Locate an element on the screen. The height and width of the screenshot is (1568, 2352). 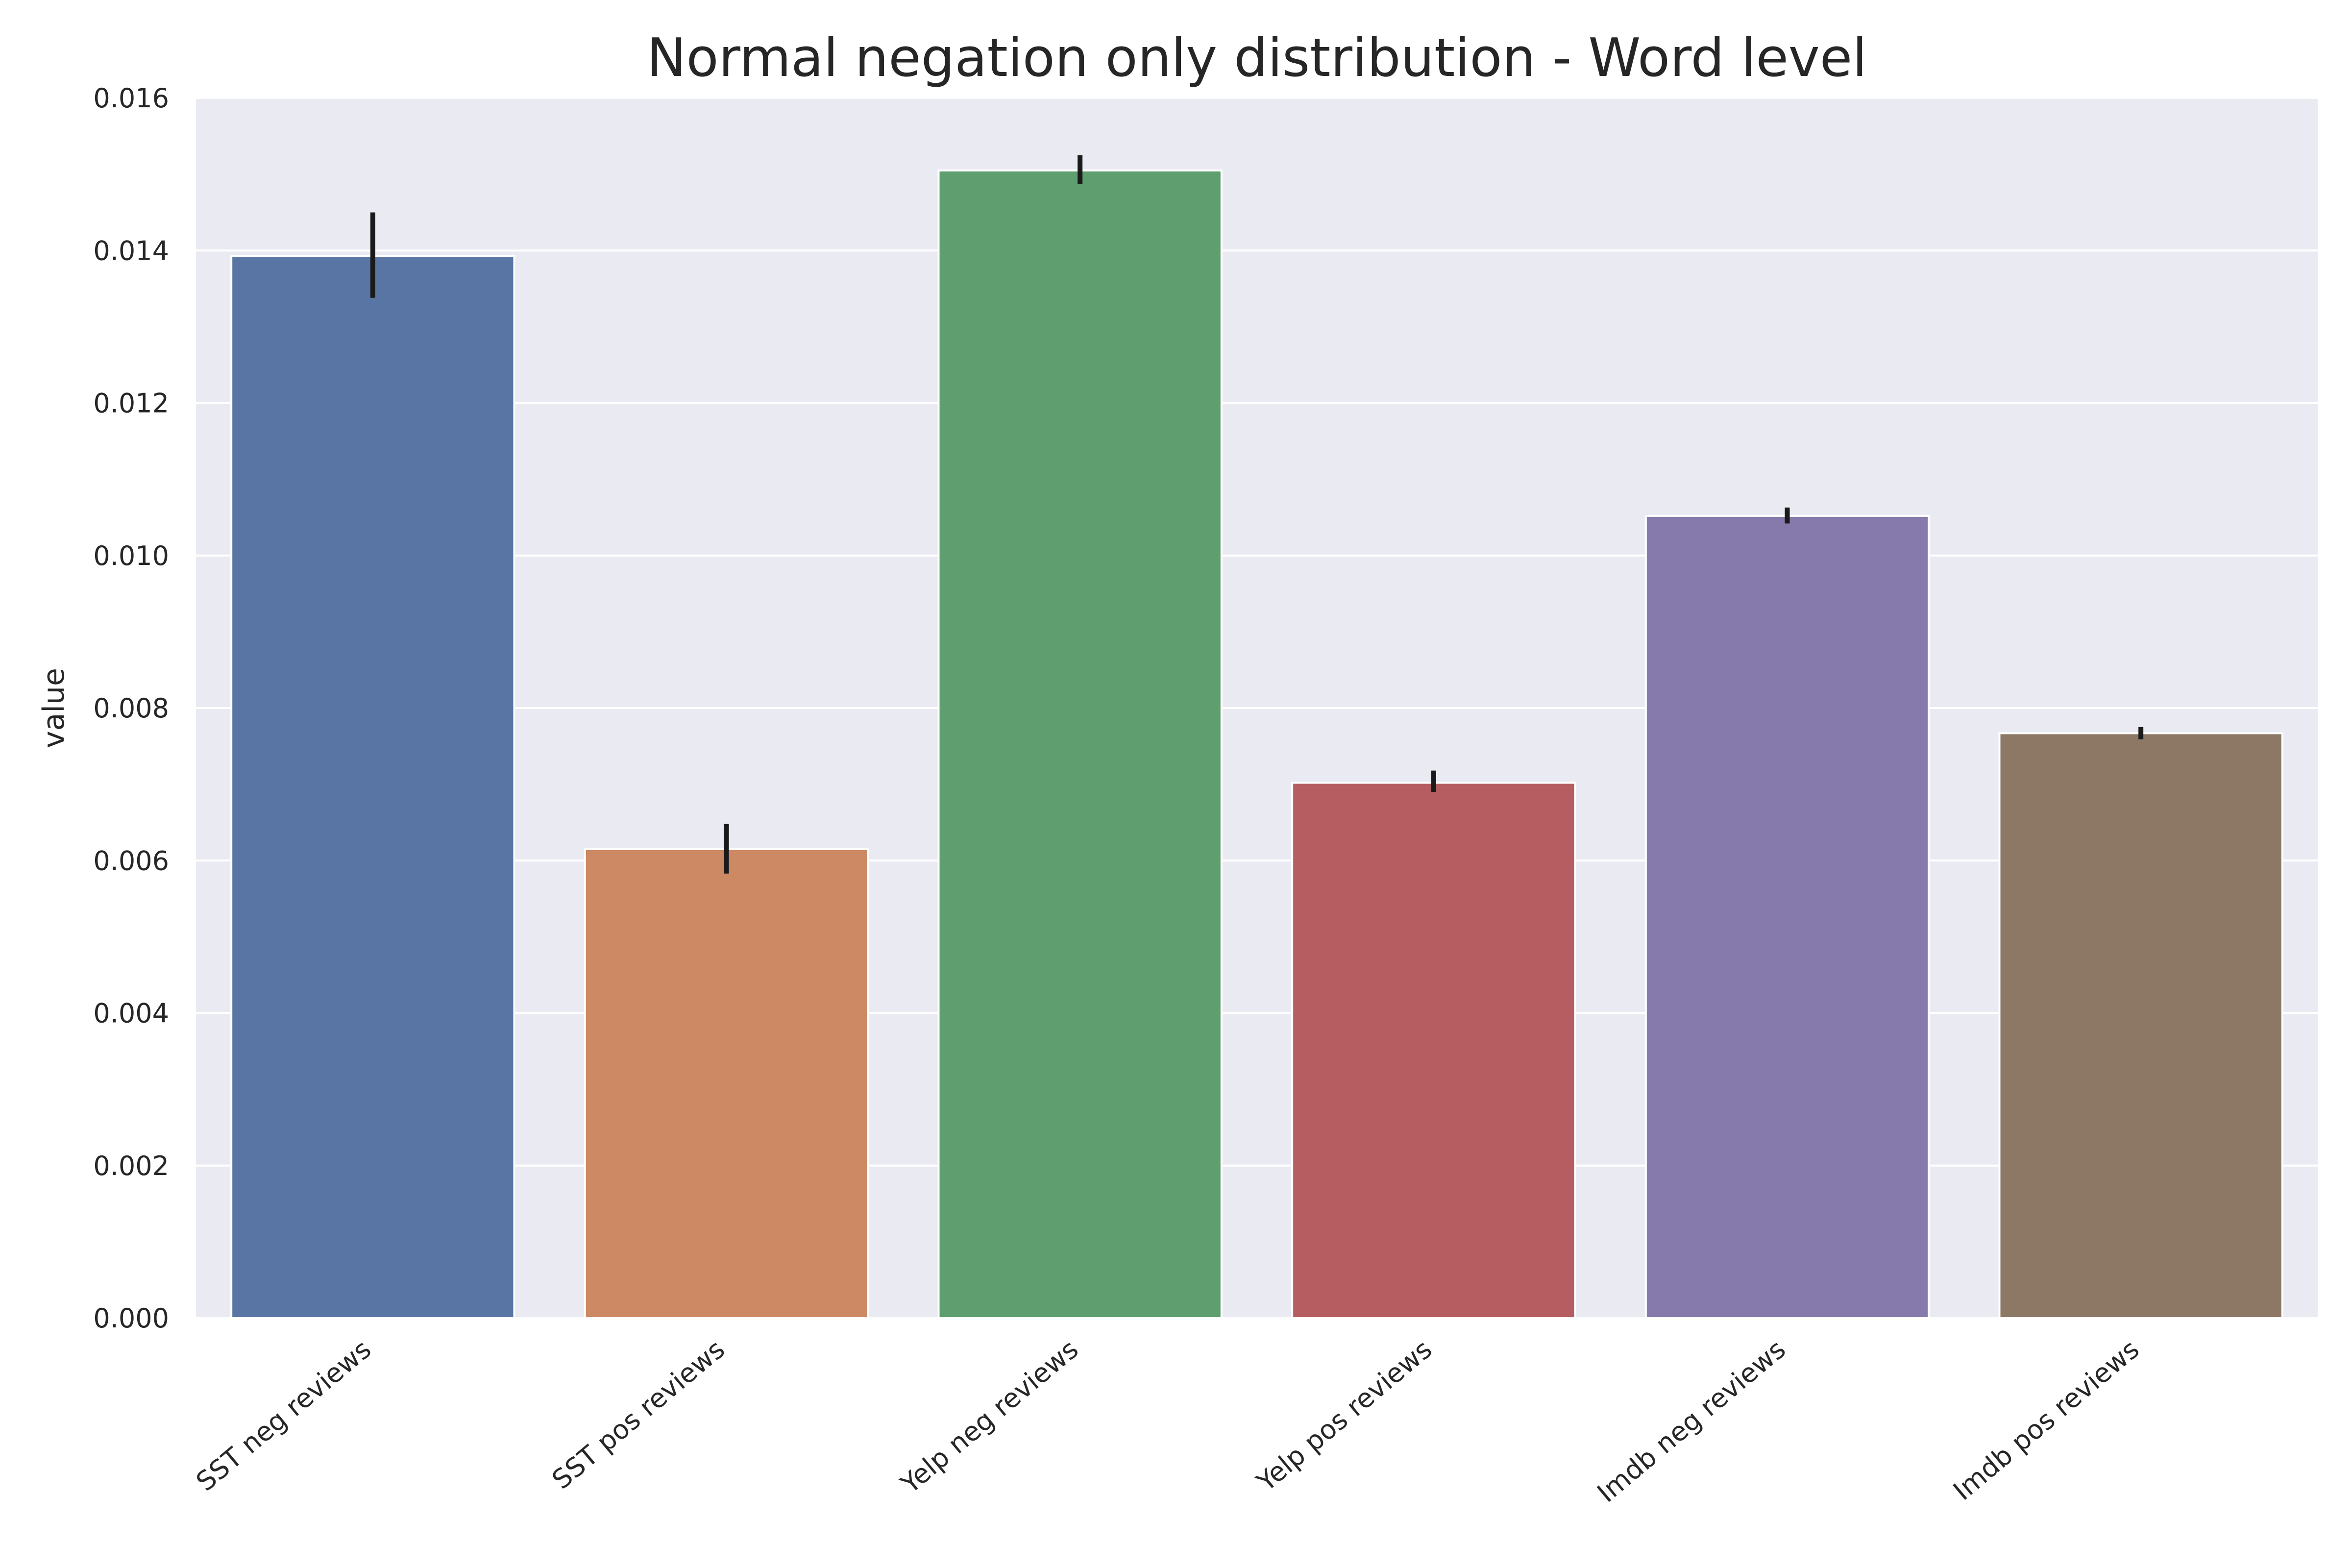
x-tick-label: Imdb neg reviews is located at coordinates (1691, 1421).